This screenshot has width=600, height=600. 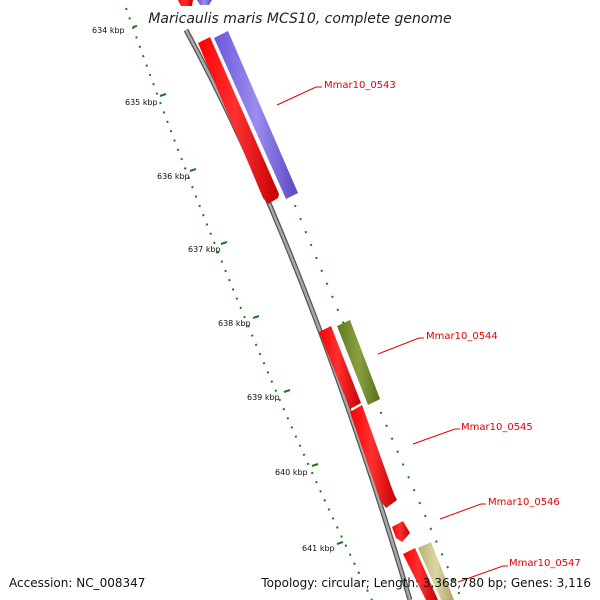 What do you see at coordinates (108, 30) in the screenshot?
I see `scale-label-634: 634 kbp` at bounding box center [108, 30].